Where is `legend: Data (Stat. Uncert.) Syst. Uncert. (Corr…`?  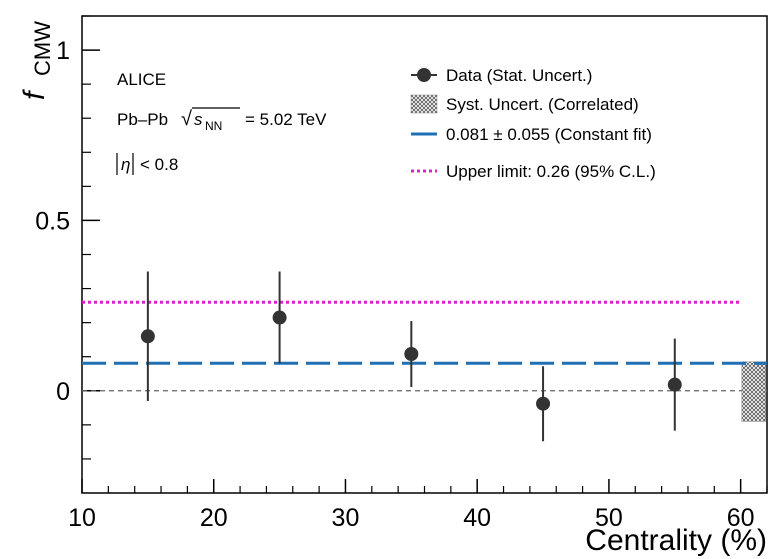 legend: Data (Stat. Uncert.) Syst. Uncert. (Corr… is located at coordinates (533, 123).